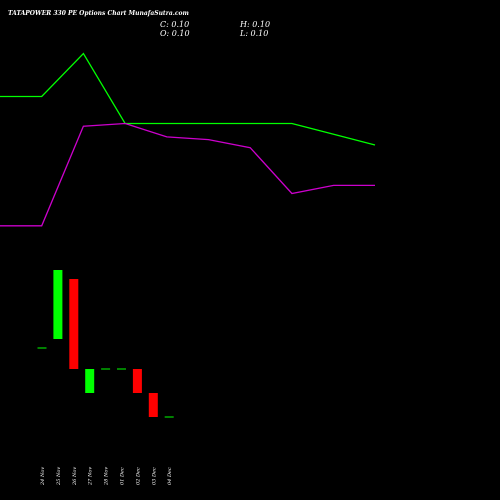  I want to click on open-value: O: 0.10, so click(175, 33).